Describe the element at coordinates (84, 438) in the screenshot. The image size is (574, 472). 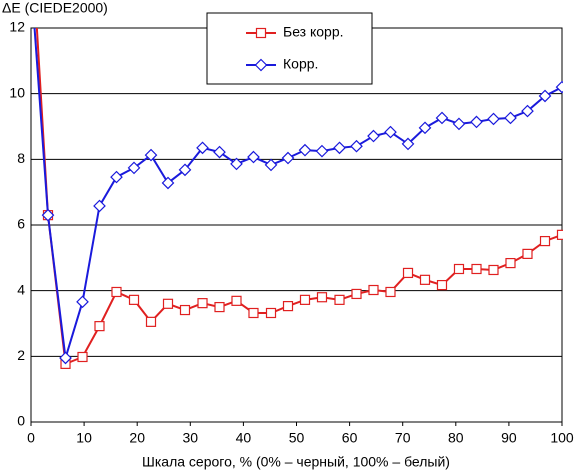
I see `x-tick-label: 10` at that location.